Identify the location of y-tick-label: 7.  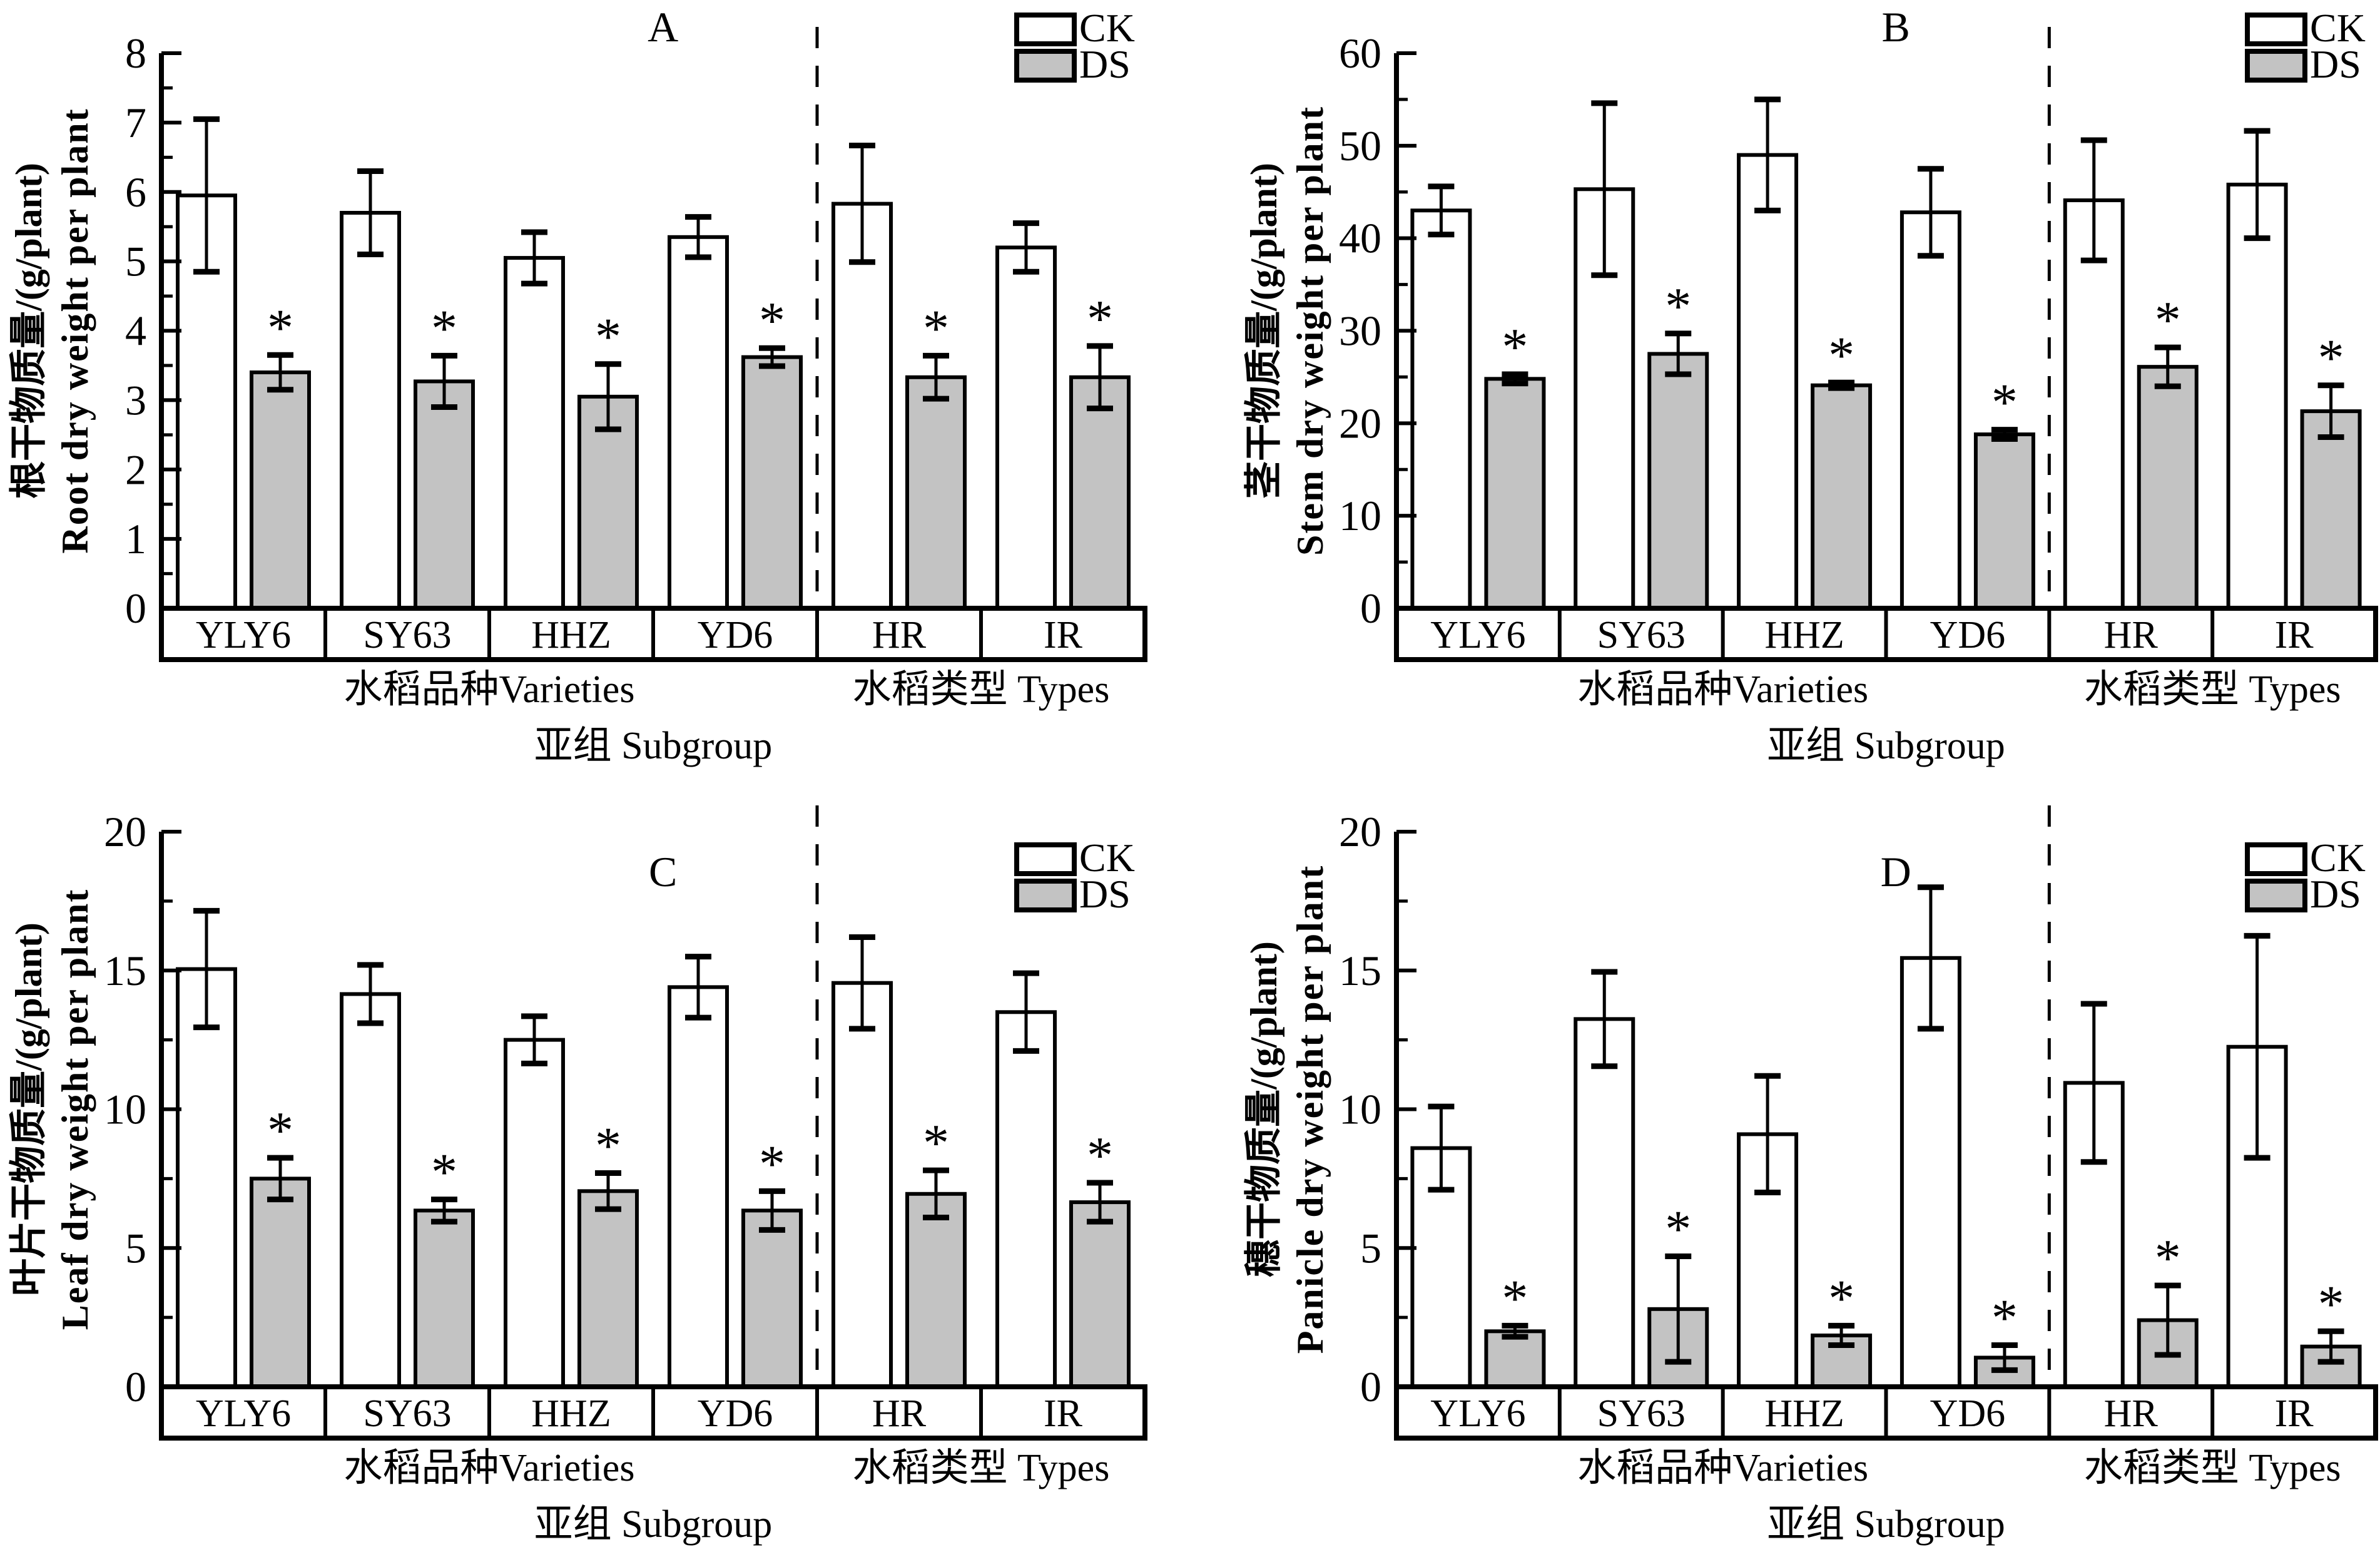
(135, 123).